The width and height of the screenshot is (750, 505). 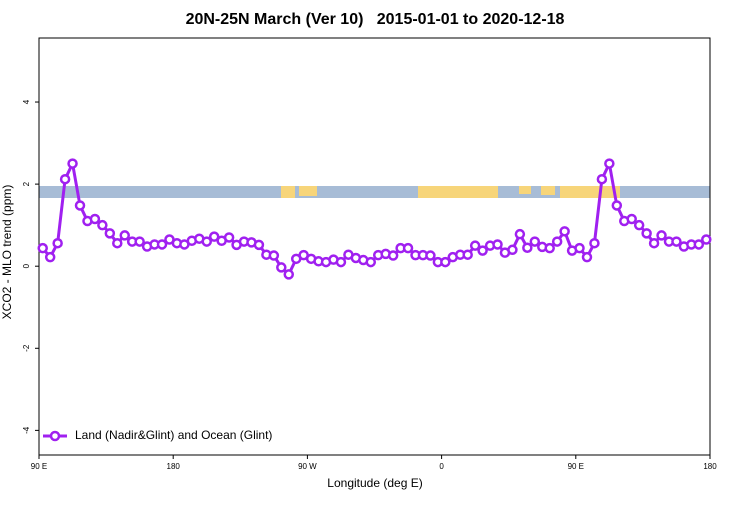 What do you see at coordinates (26, 183) in the screenshot?
I see `y-tick-label: 2` at bounding box center [26, 183].